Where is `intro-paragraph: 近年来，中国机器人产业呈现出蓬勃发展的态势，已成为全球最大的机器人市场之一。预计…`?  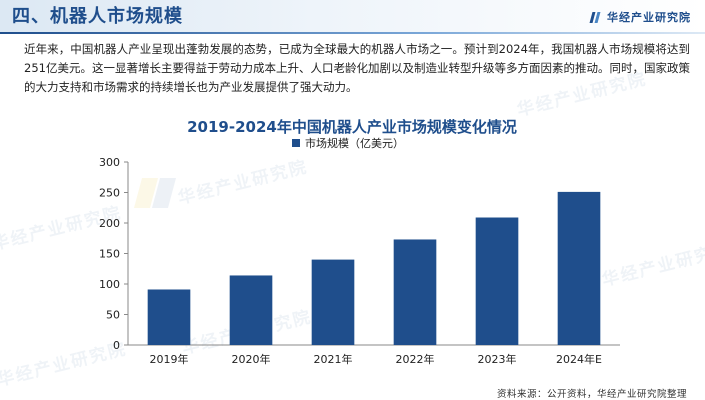 intro-paragraph: 近年来，中国机器人产业呈现出蓬勃发展的态势，已成为全球最大的机器人市场之一。预计… is located at coordinates (357, 68).